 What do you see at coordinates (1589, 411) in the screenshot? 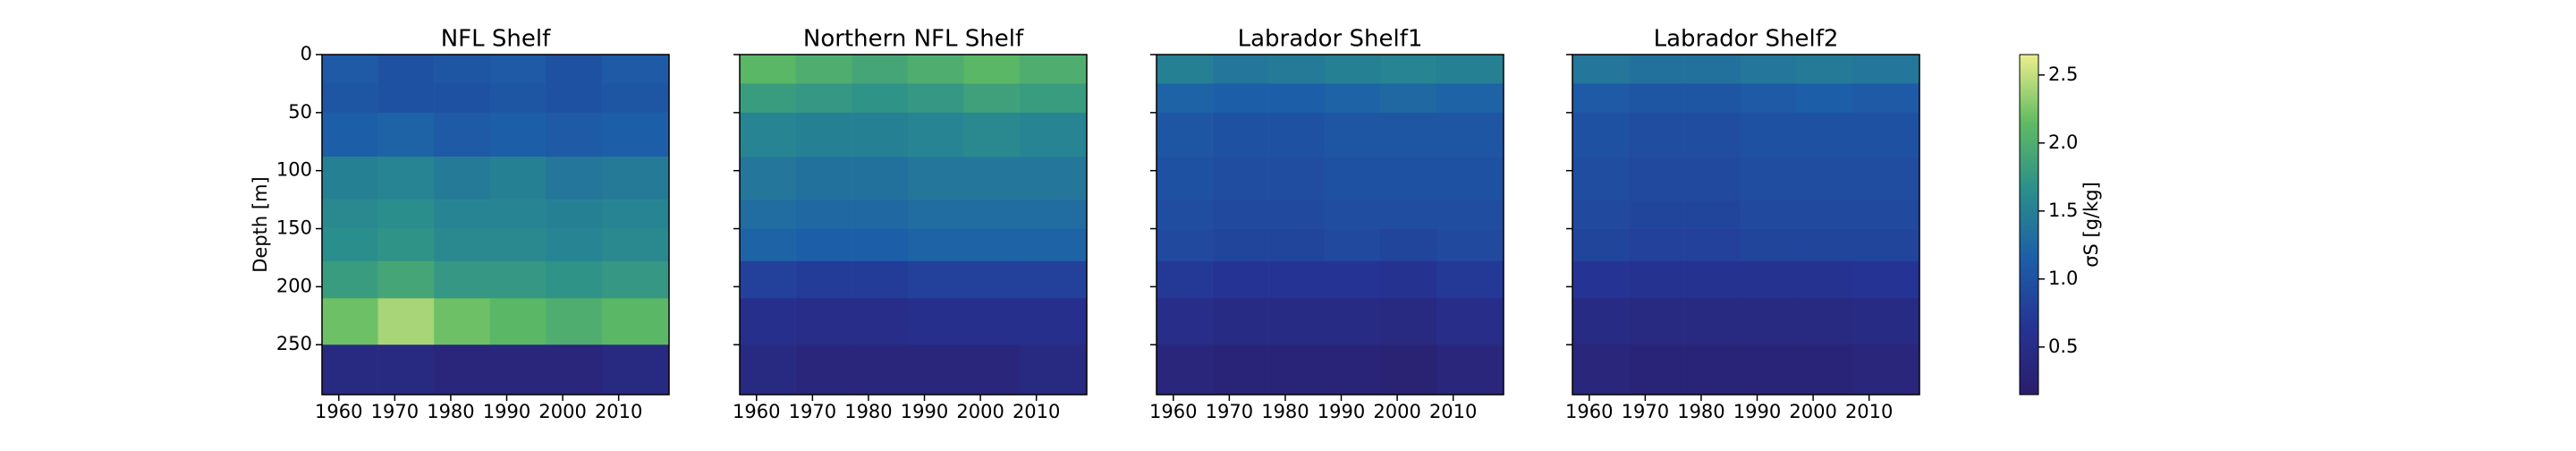
I see `x-tick-label: 1960` at bounding box center [1589, 411].